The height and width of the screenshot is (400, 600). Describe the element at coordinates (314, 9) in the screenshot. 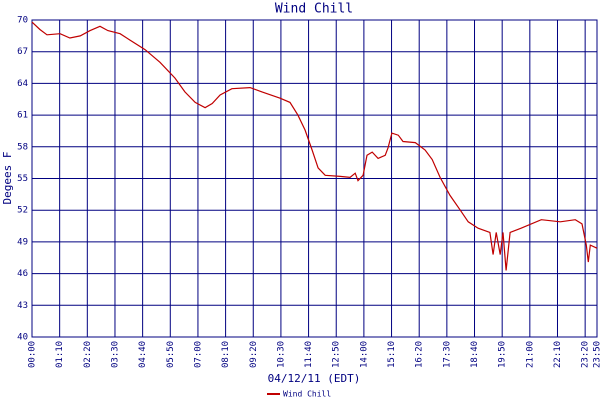

I see `chart-title: Wind Chill` at that location.